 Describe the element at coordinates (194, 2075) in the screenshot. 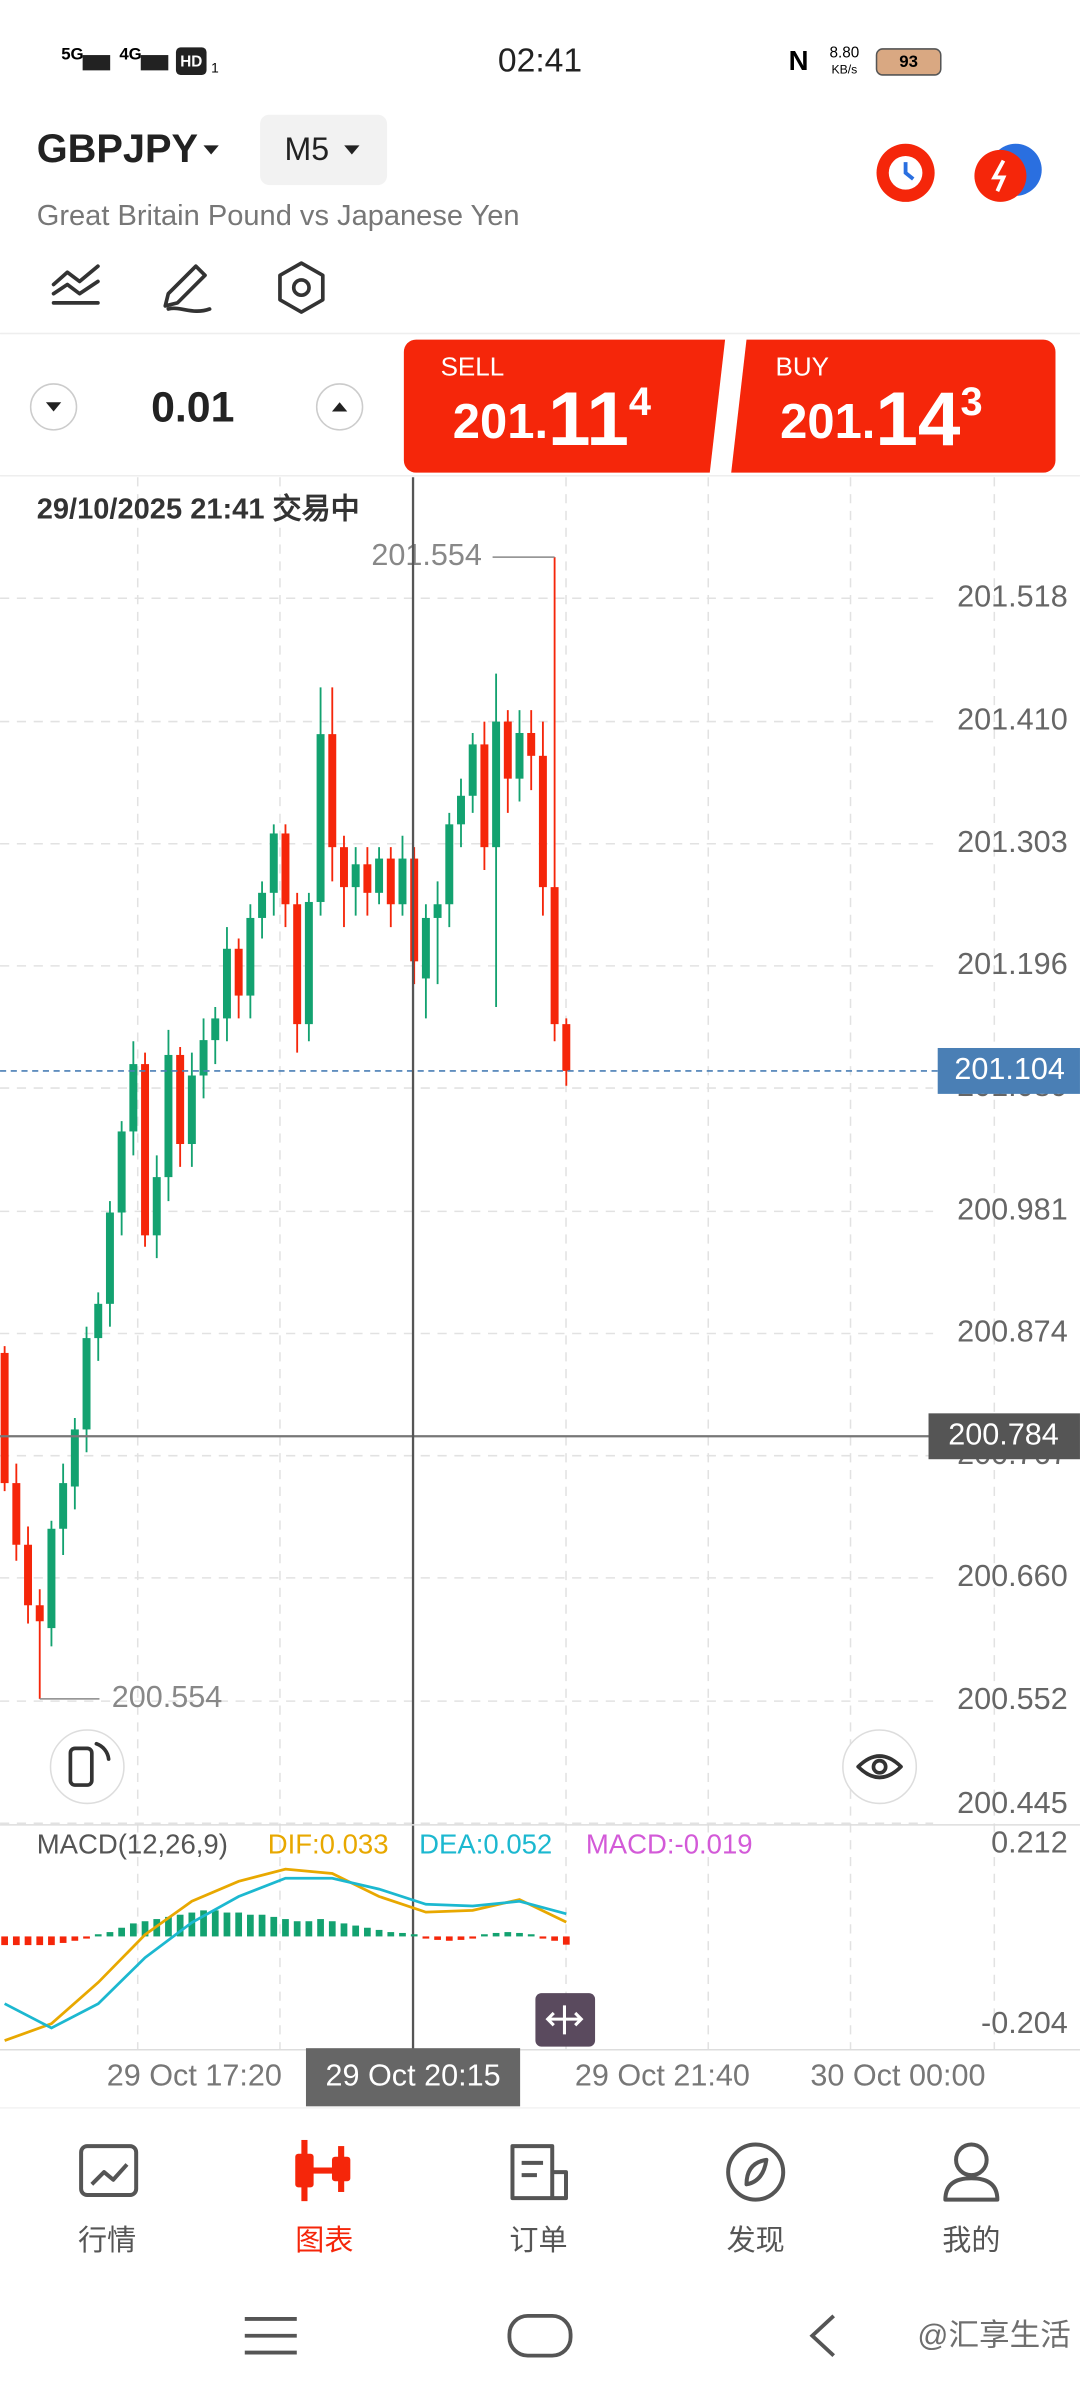

I see `x-tick-label: 29 Oct 17:20` at that location.